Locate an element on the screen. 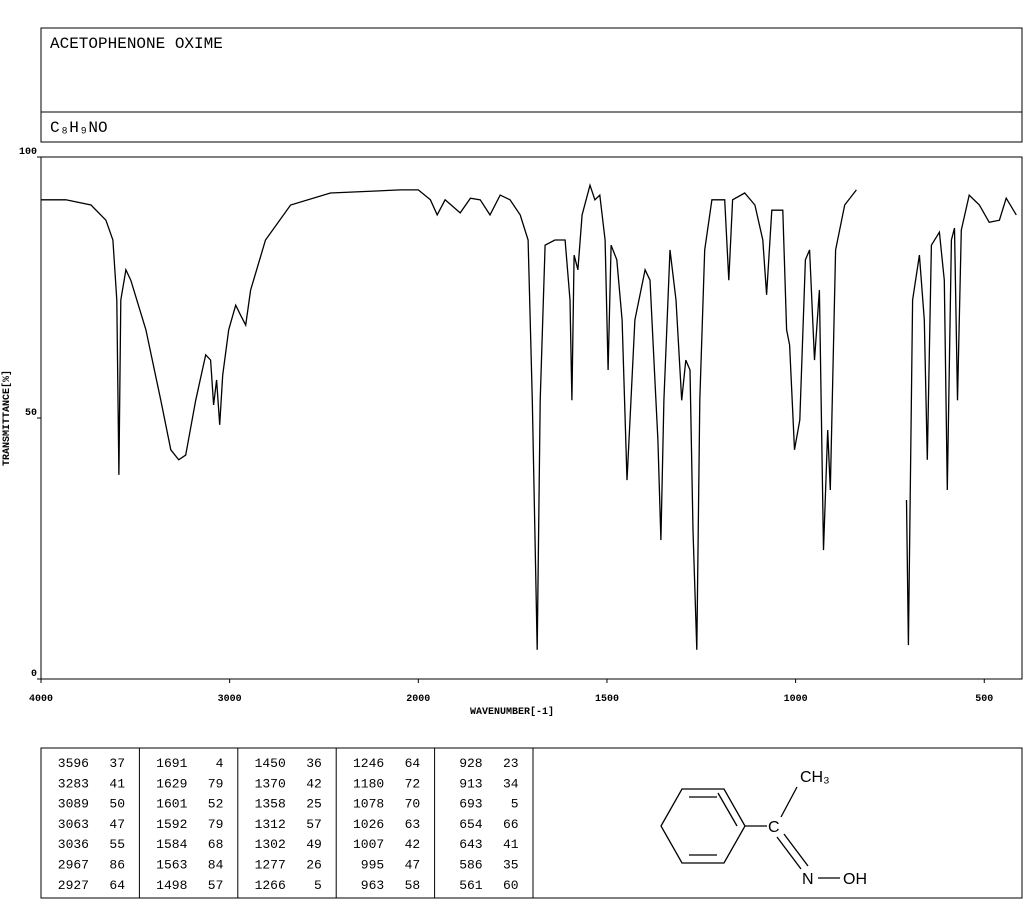  peak-transmittance: 26 is located at coordinates (314, 865).